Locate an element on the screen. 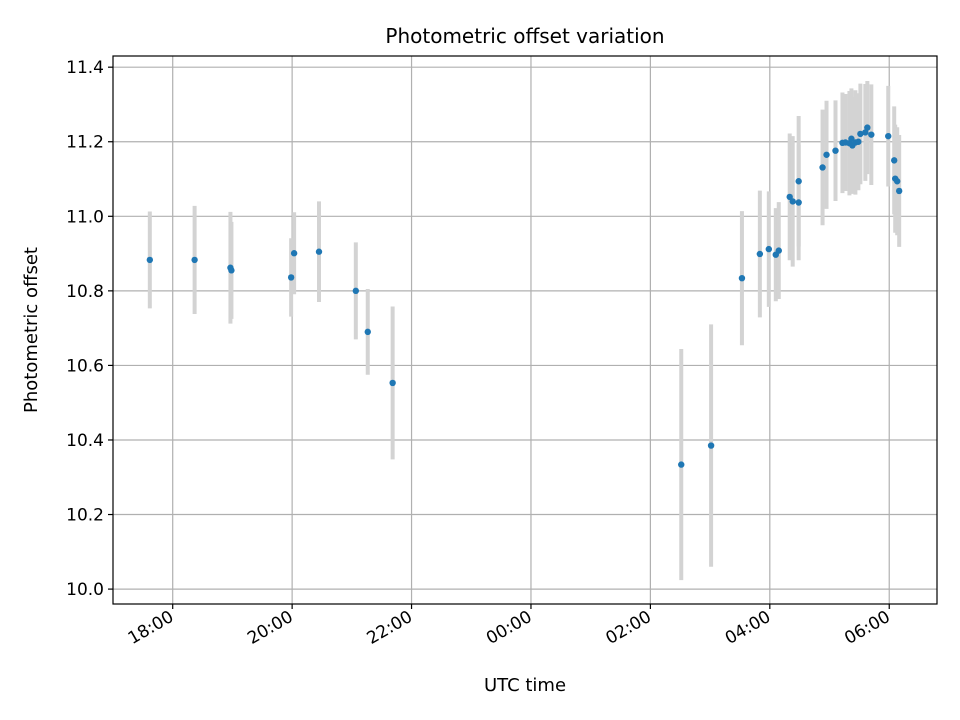 The width and height of the screenshot is (960, 720). x-axis-label: UTC time is located at coordinates (525, 685).